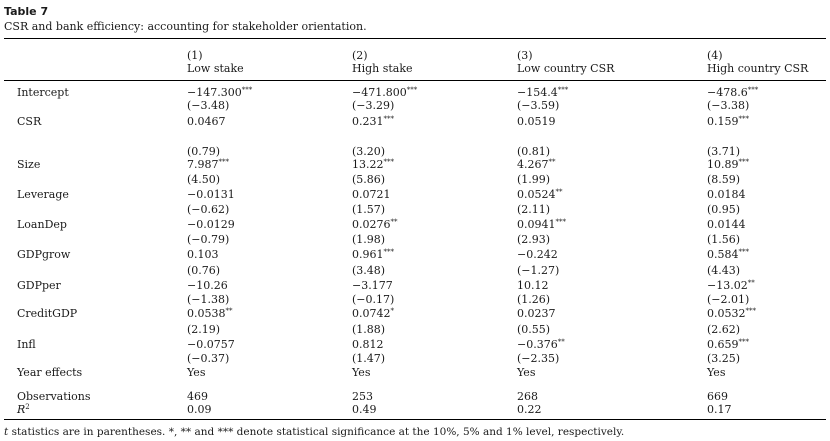 The width and height of the screenshot is (830, 441). What do you see at coordinates (369, 329) in the screenshot?
I see `table-cell: (1.88)` at bounding box center [369, 329].